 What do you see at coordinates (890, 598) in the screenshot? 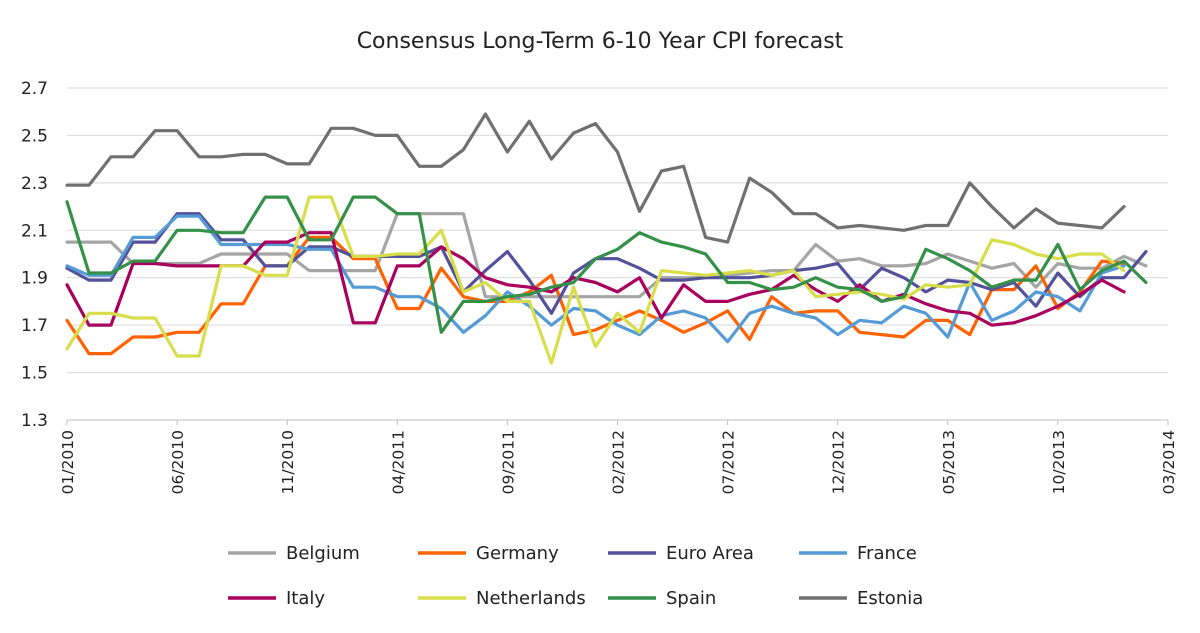
I see `legend-label: Estonia` at bounding box center [890, 598].